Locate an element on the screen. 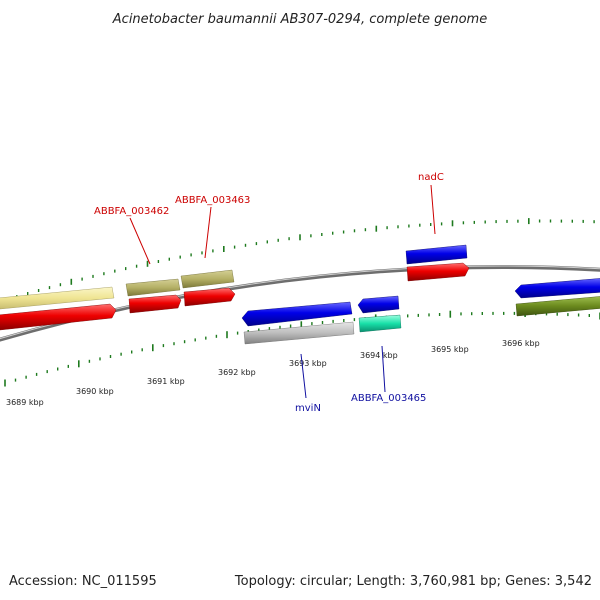 The image size is (600, 600). accession-text: Accession: NC_011595 is located at coordinates (83, 581).